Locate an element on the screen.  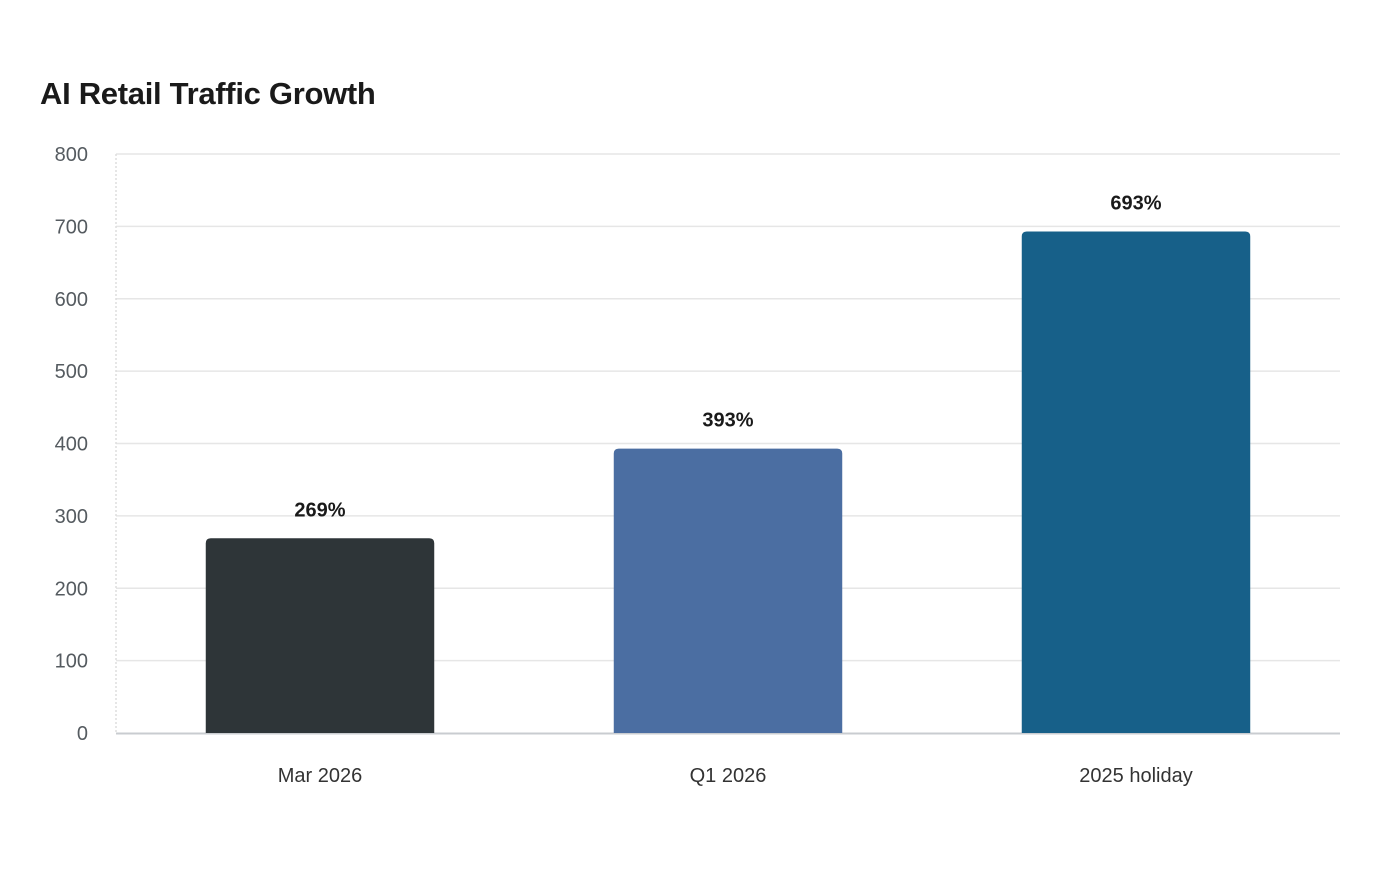
data-label: 393% is located at coordinates (727, 421).